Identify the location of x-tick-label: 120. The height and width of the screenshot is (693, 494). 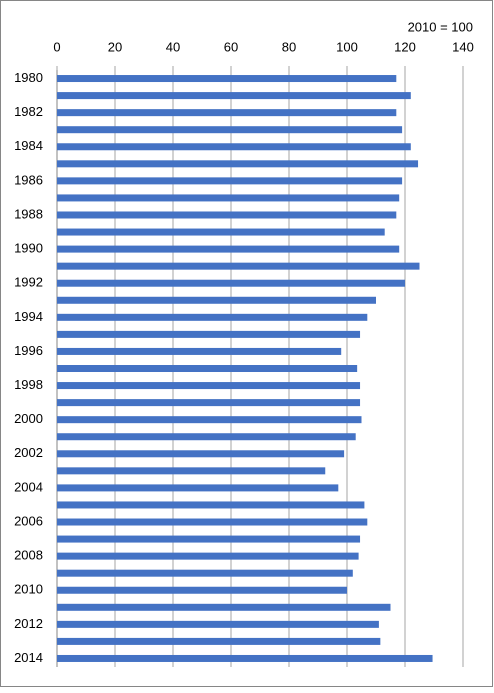
(405, 46).